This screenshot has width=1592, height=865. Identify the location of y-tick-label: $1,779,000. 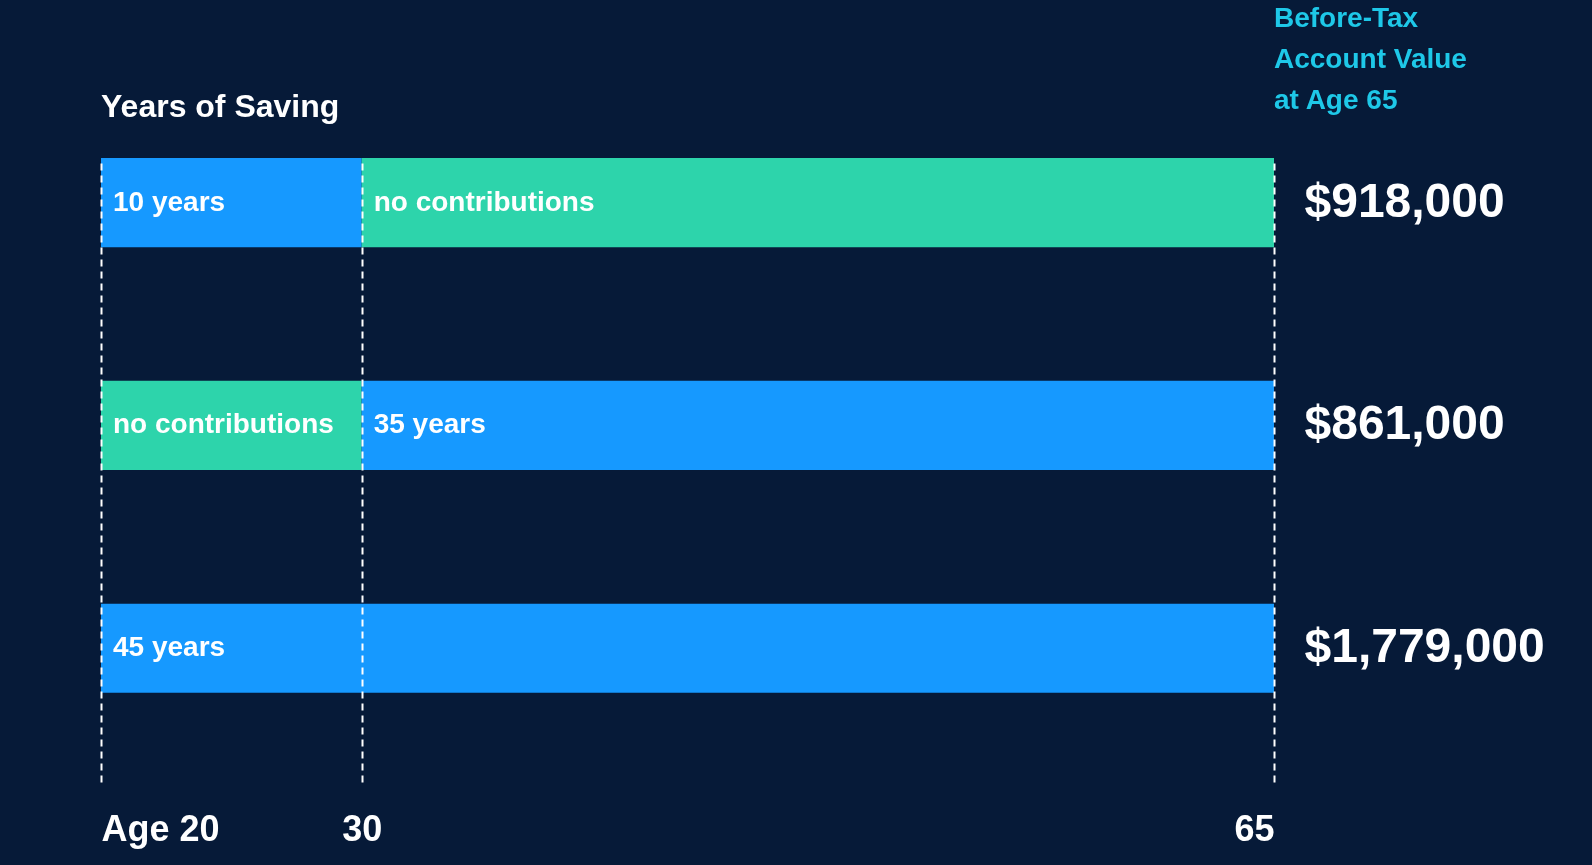
(1424, 646).